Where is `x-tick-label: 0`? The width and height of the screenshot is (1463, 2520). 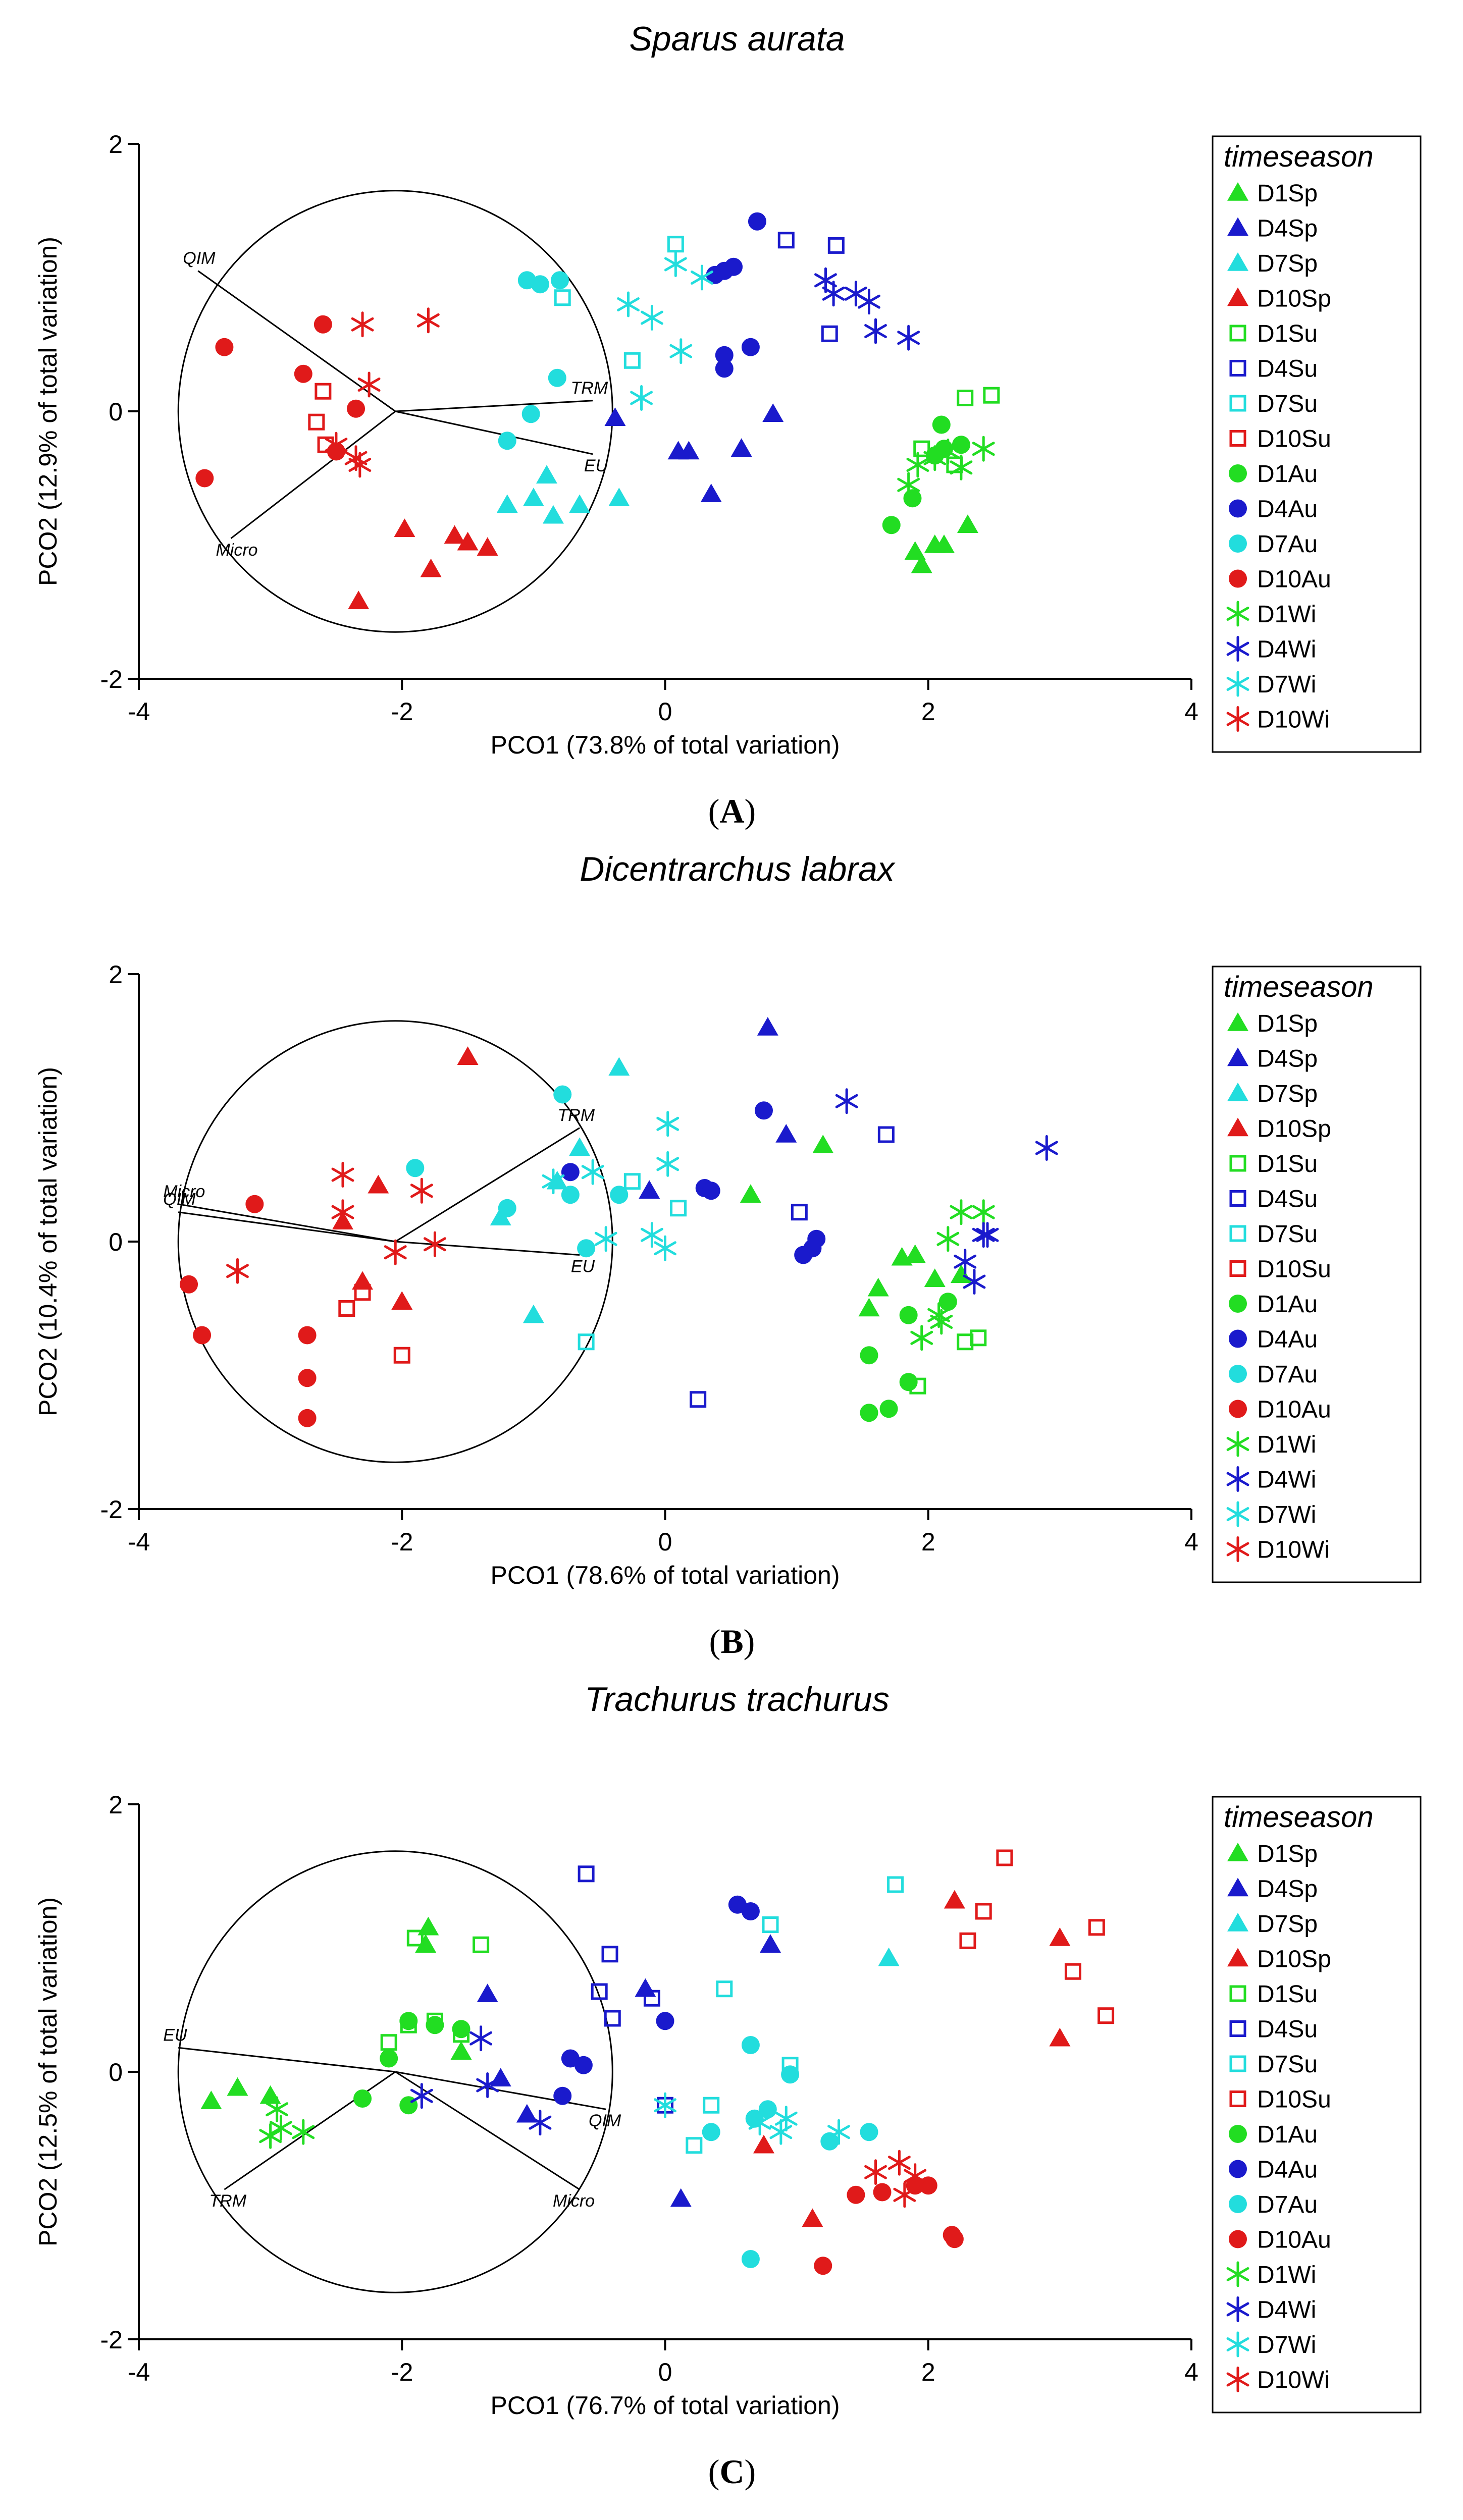 x-tick-label: 0 is located at coordinates (665, 2372).